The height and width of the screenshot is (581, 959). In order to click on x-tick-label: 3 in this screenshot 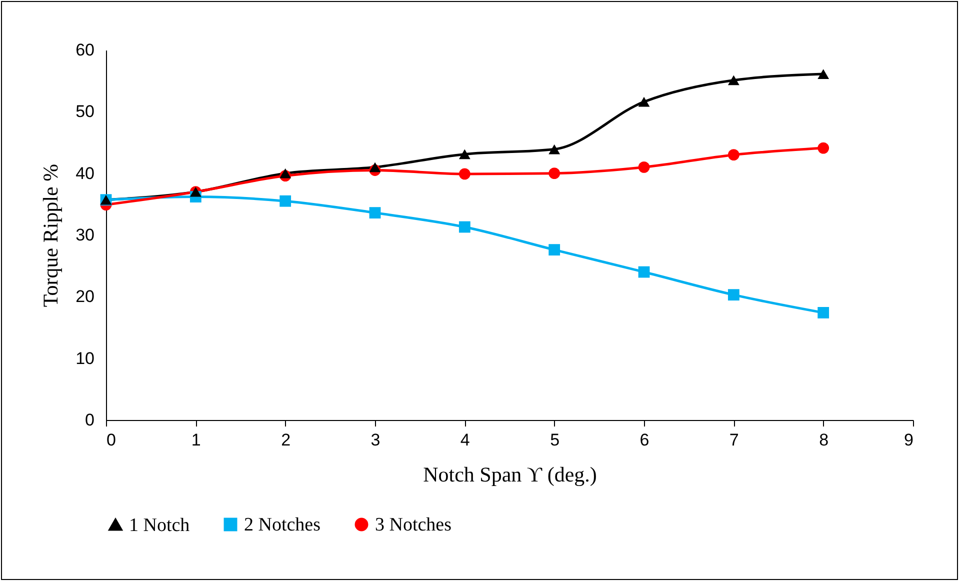, I will do `click(375, 440)`.